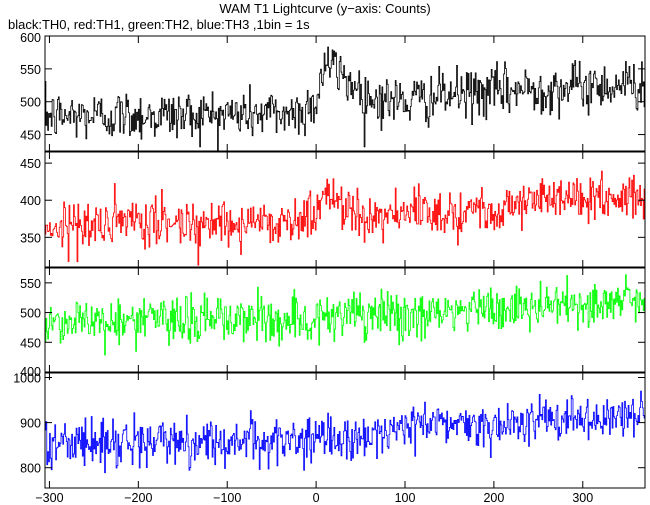  Describe the element at coordinates (30, 372) in the screenshot. I see `y-tick-label-2-0: 400` at that location.